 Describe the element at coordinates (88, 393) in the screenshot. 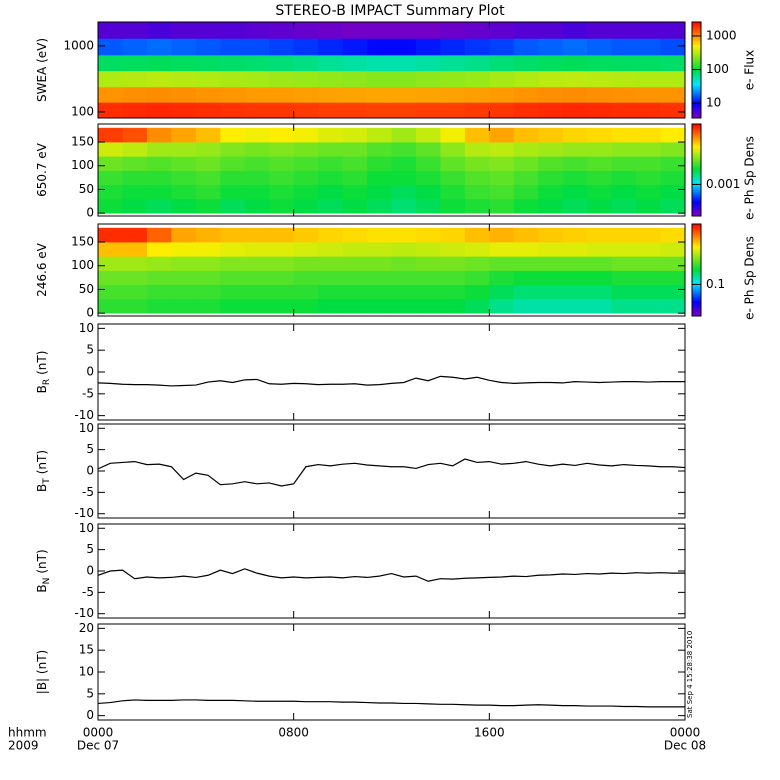

I see `y-tick-label: -5` at that location.